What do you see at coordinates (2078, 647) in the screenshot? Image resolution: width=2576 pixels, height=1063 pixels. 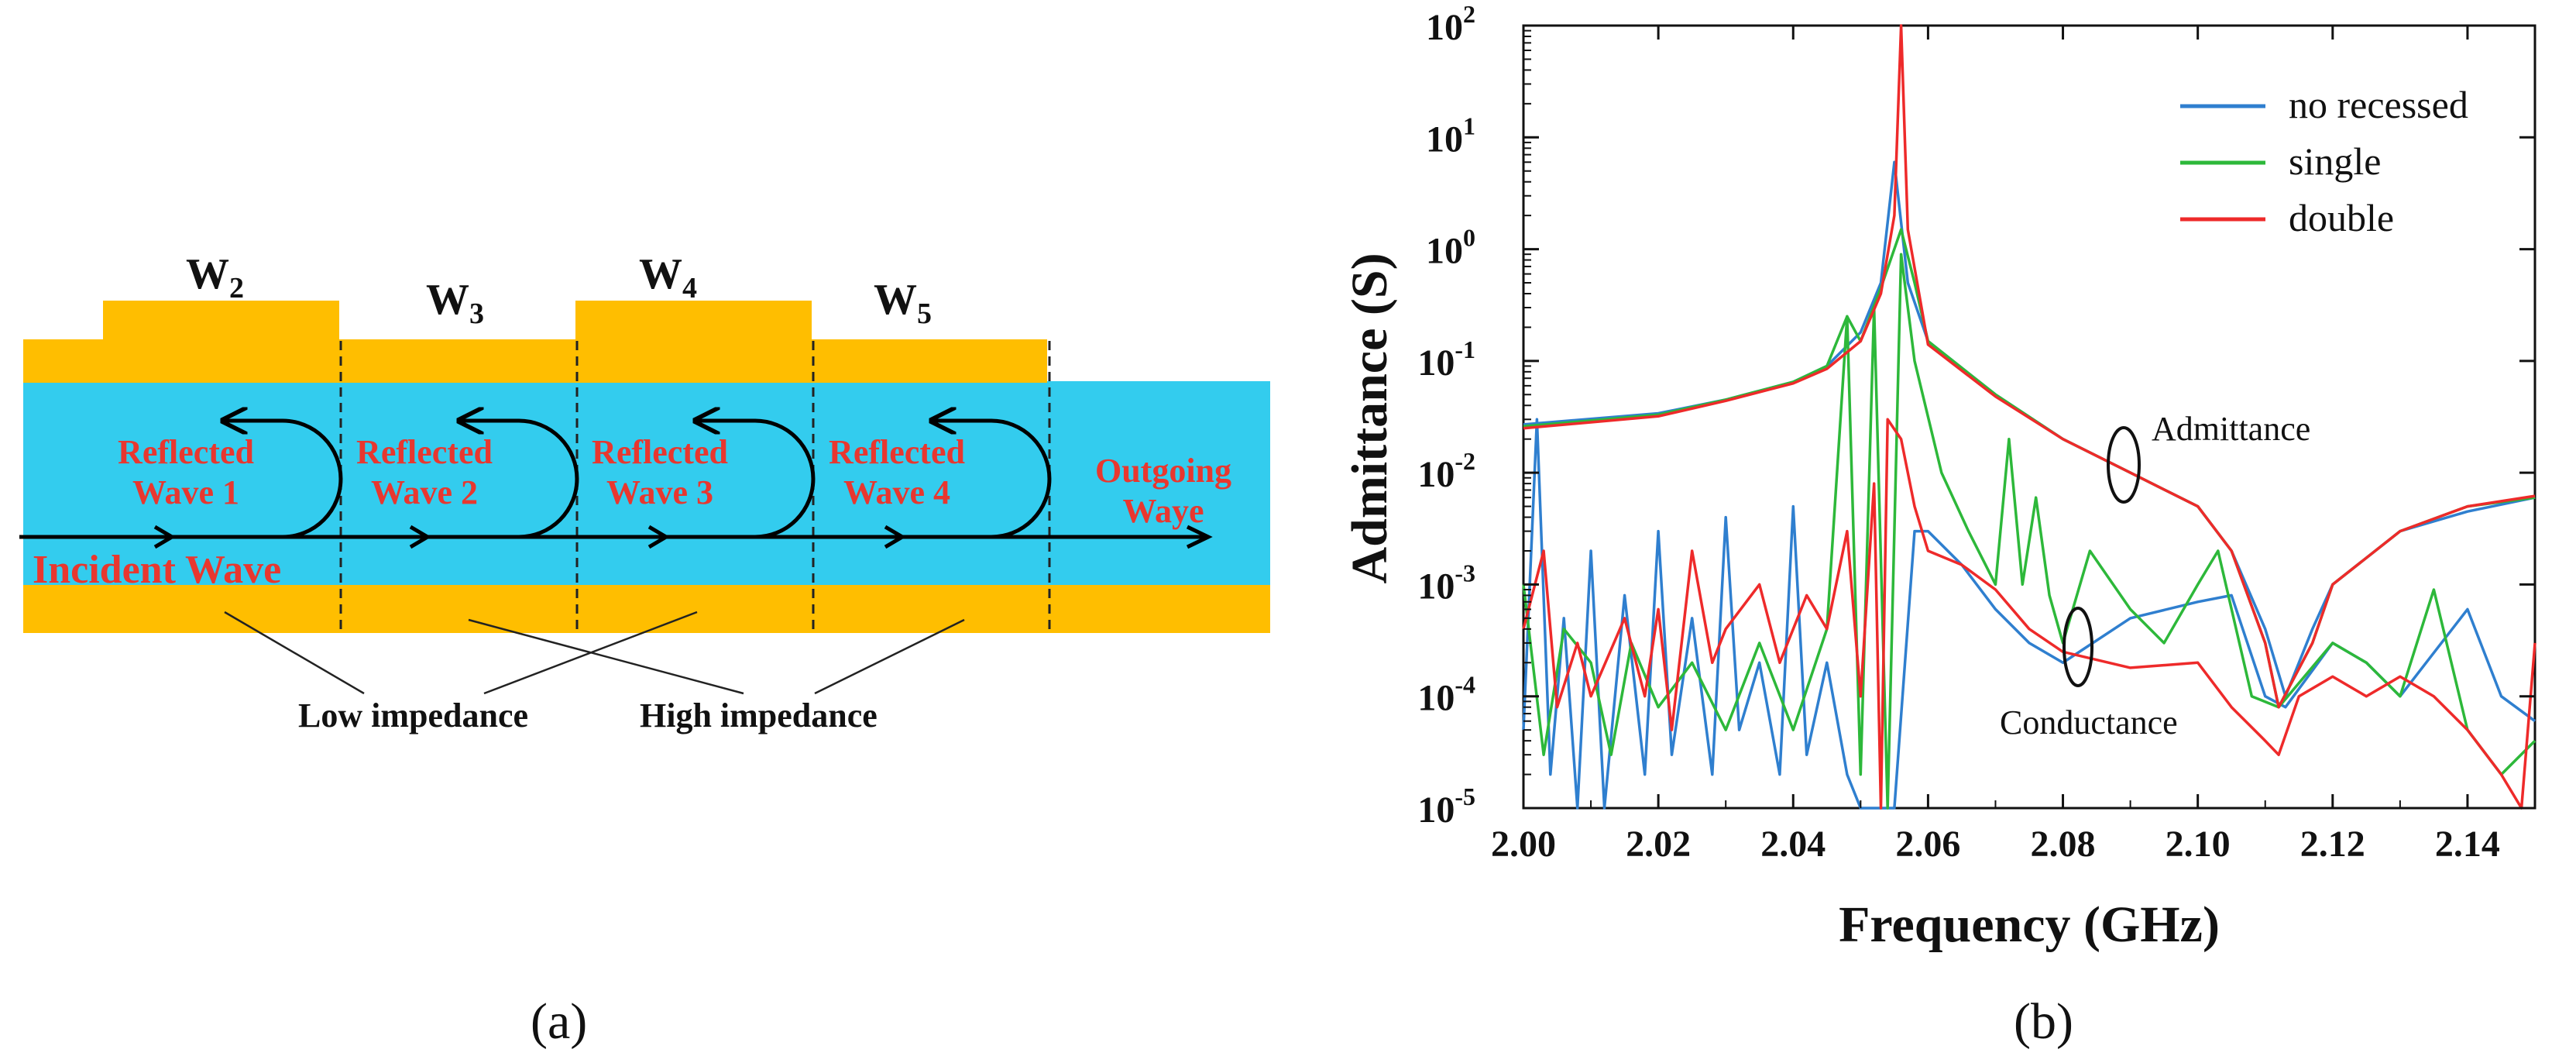 I see `conductance-ellipse` at bounding box center [2078, 647].